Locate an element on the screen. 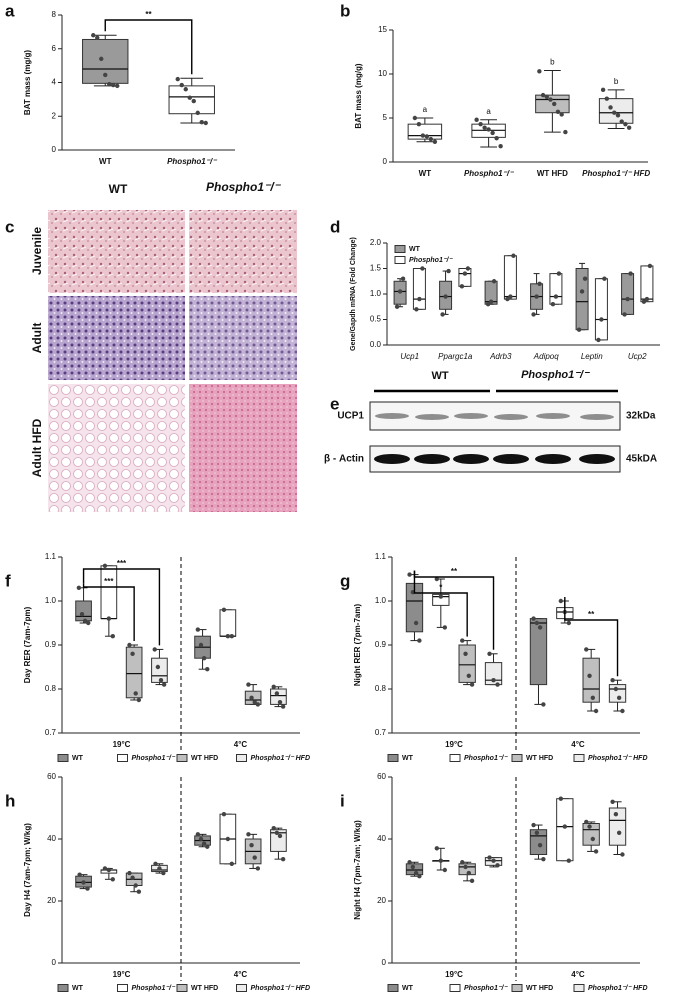 This screenshot has width=679, height=992. panel-letter: e is located at coordinates (334, 403).